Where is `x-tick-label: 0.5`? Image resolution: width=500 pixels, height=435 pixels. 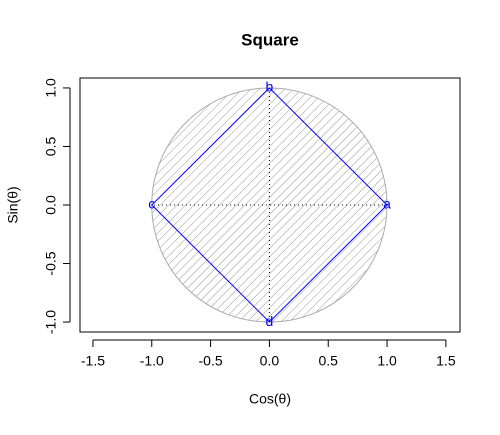 x-tick-label: 0.5 is located at coordinates (329, 361).